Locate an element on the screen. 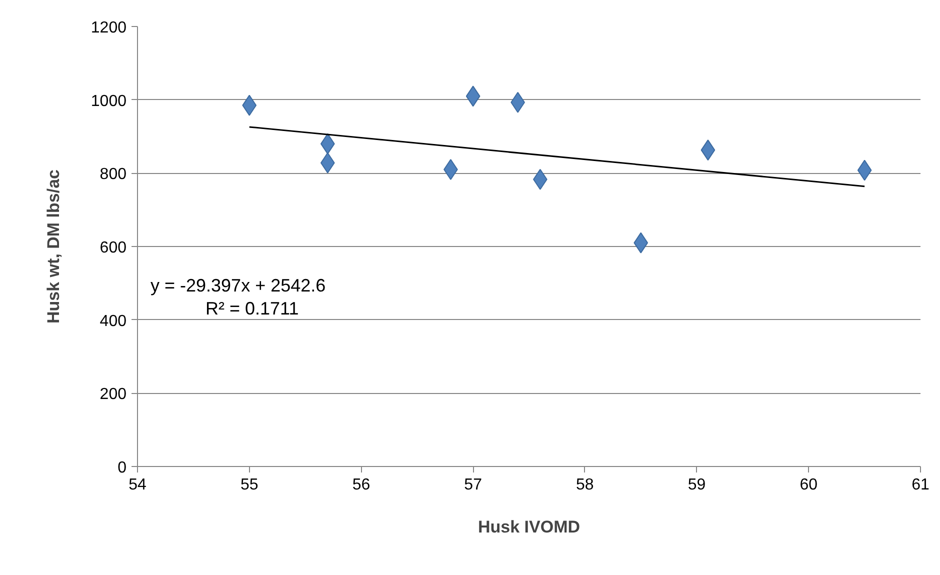  x-axis-title: Husk IVOMD is located at coordinates (529, 527).